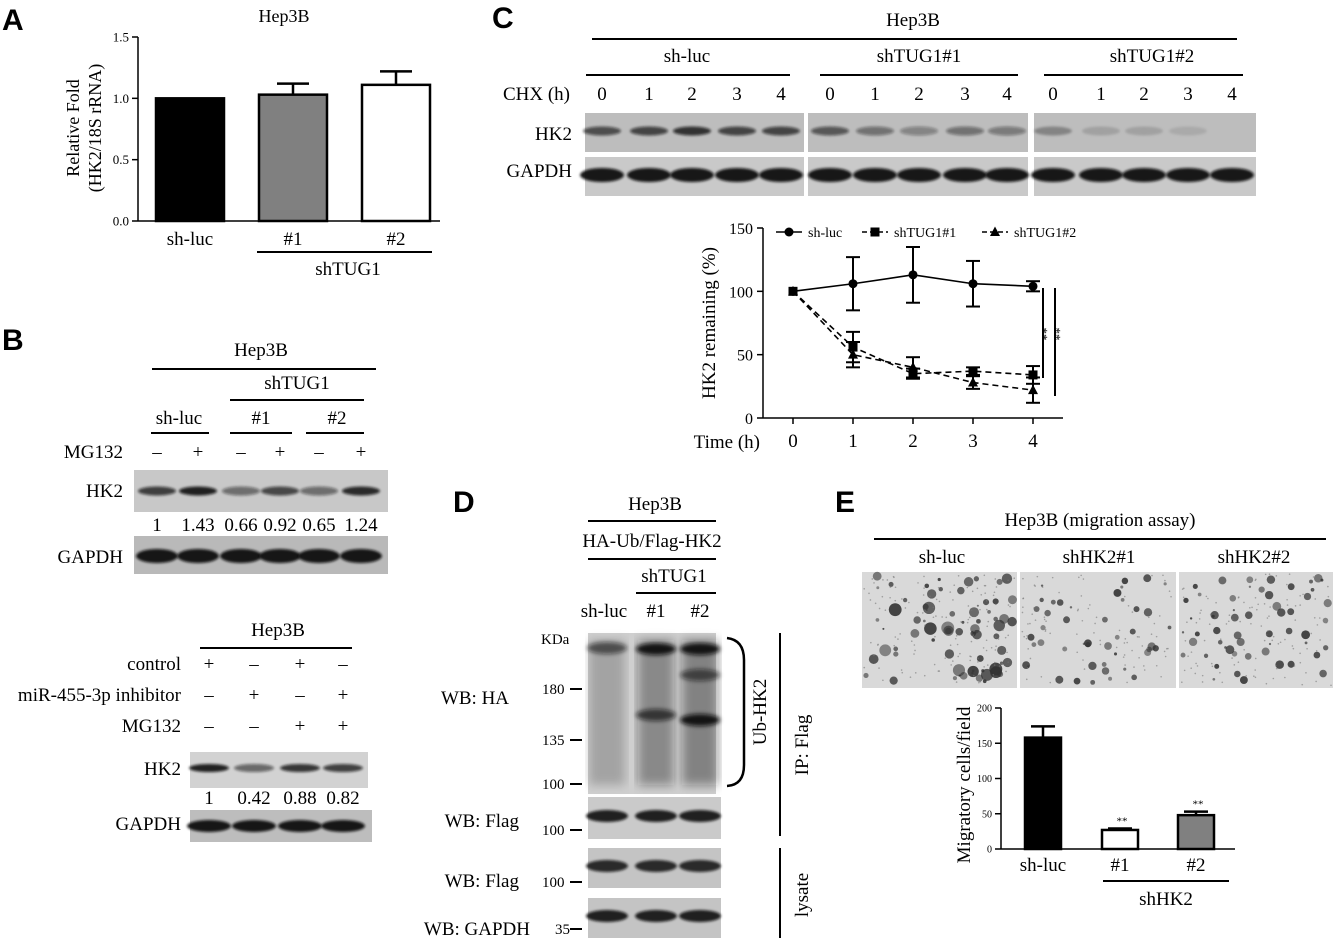 This screenshot has width=1333, height=945. I want to click on panel-e-image-label-shhk2-1: shHK2#1, so click(1099, 557).